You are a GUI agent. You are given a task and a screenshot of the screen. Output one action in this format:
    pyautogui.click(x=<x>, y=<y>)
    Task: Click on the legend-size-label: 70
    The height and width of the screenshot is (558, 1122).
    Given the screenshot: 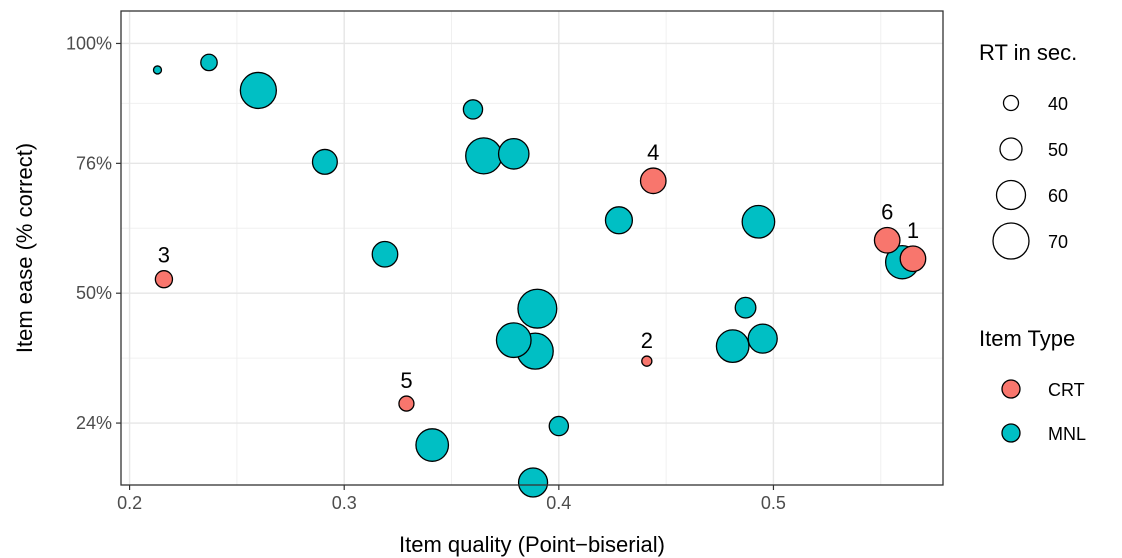 What is the action you would take?
    pyautogui.click(x=1058, y=242)
    